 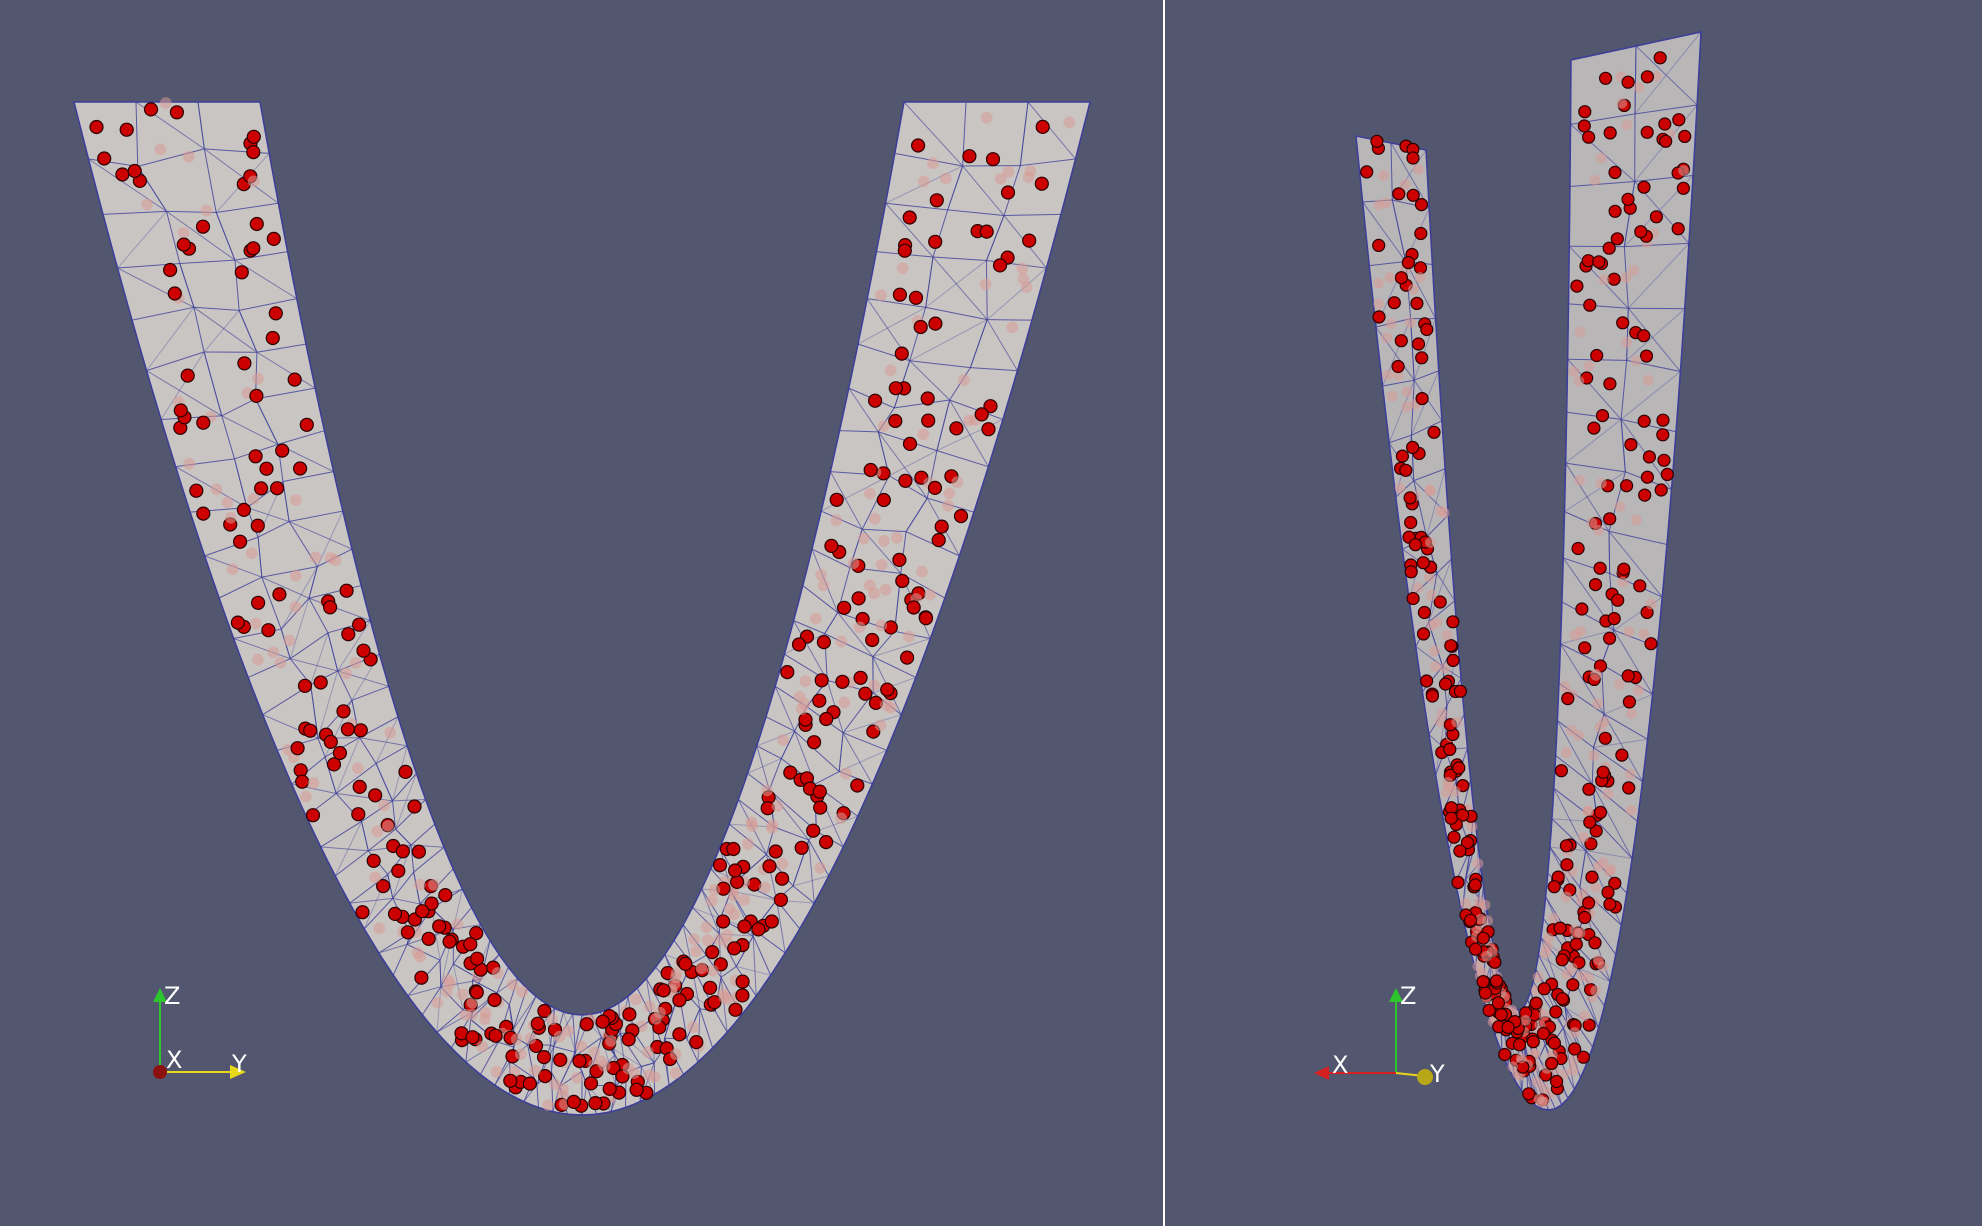 I want to click on viewport-divider, so click(x=1164, y=613).